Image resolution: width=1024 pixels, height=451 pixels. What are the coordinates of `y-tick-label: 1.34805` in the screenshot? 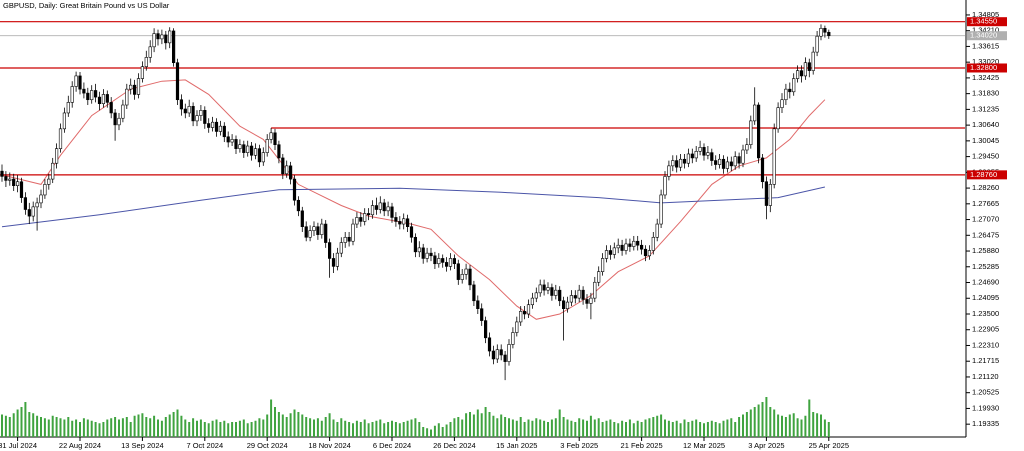 It's located at (985, 14).